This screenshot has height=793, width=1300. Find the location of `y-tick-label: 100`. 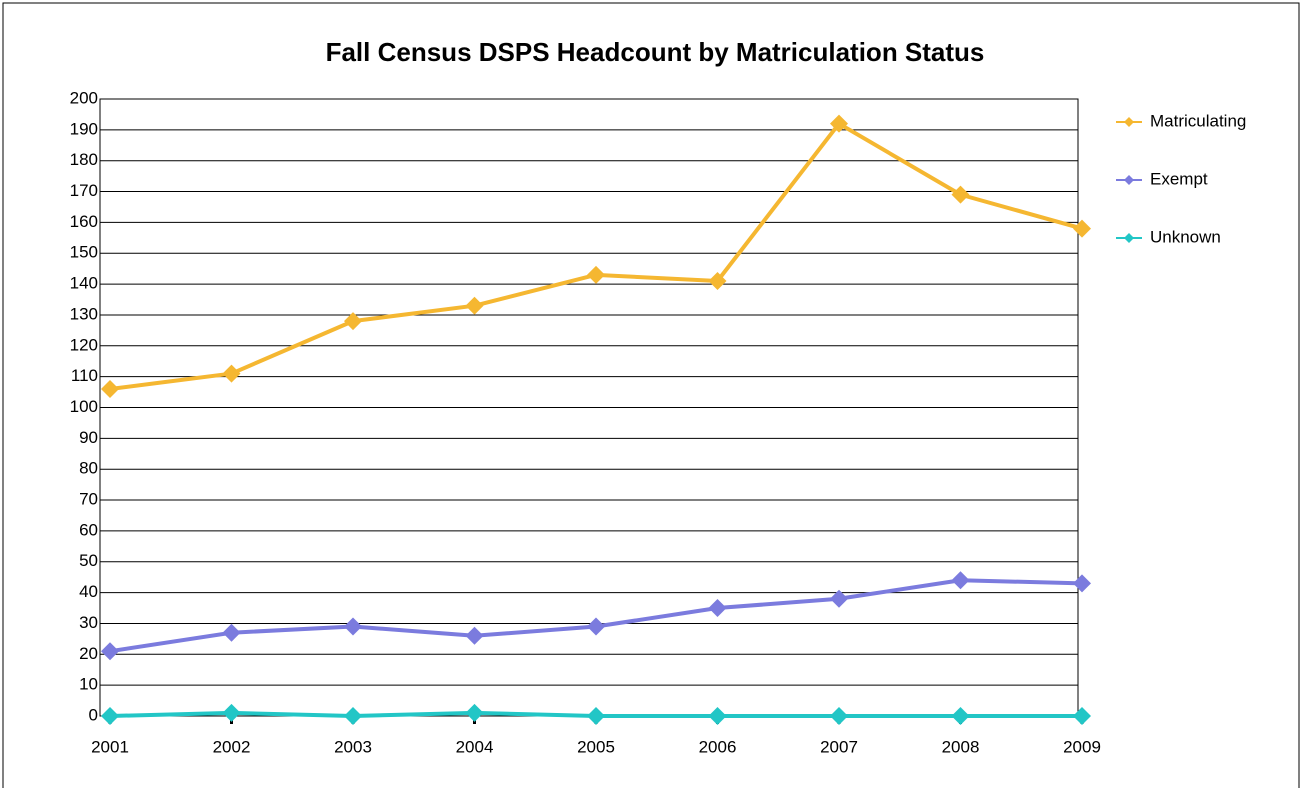

y-tick-label: 100 is located at coordinates (84, 406).